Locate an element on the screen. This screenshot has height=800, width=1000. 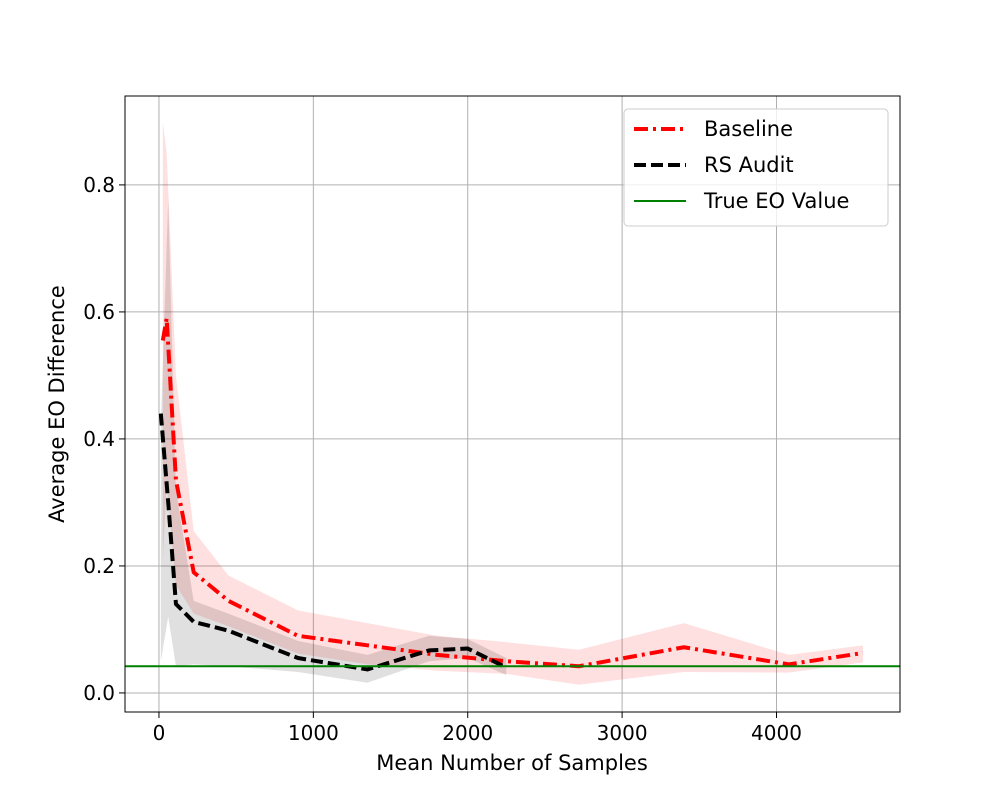
x-tick-label: 2000 is located at coordinates (467, 733).